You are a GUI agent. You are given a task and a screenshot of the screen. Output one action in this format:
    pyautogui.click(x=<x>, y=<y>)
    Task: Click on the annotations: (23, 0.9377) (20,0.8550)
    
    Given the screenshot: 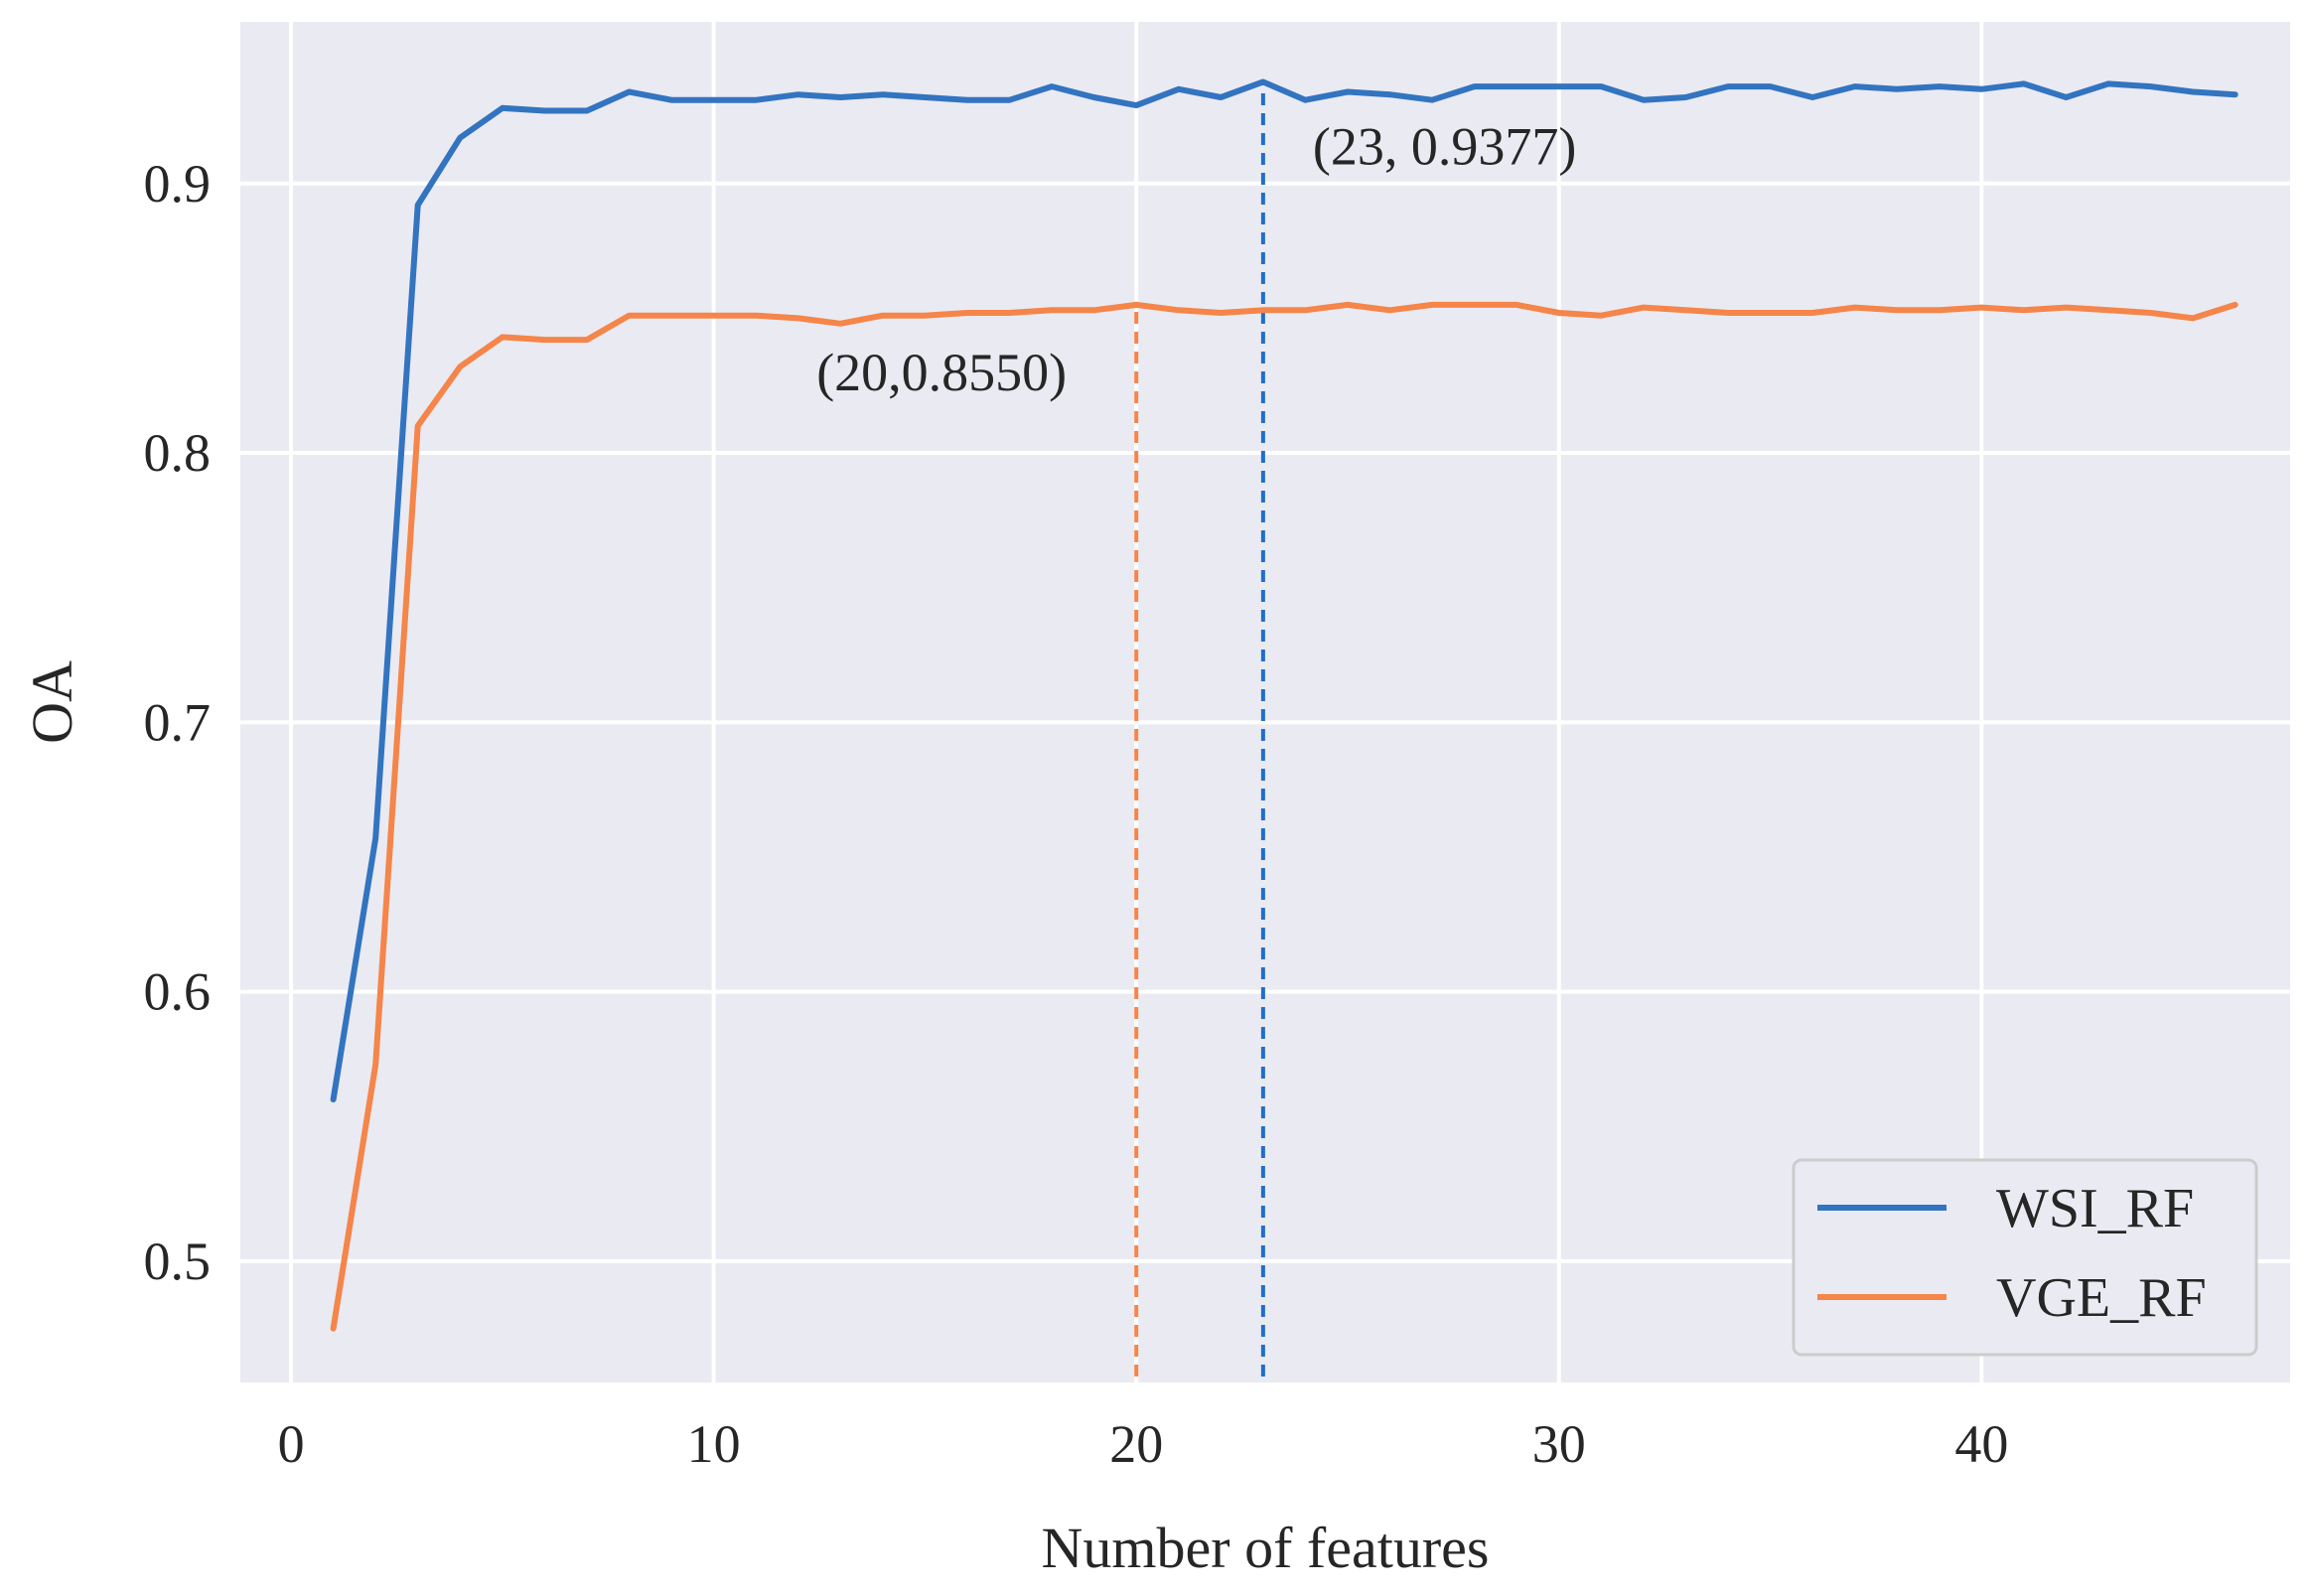 What is the action you would take?
    pyautogui.click(x=1196, y=258)
    